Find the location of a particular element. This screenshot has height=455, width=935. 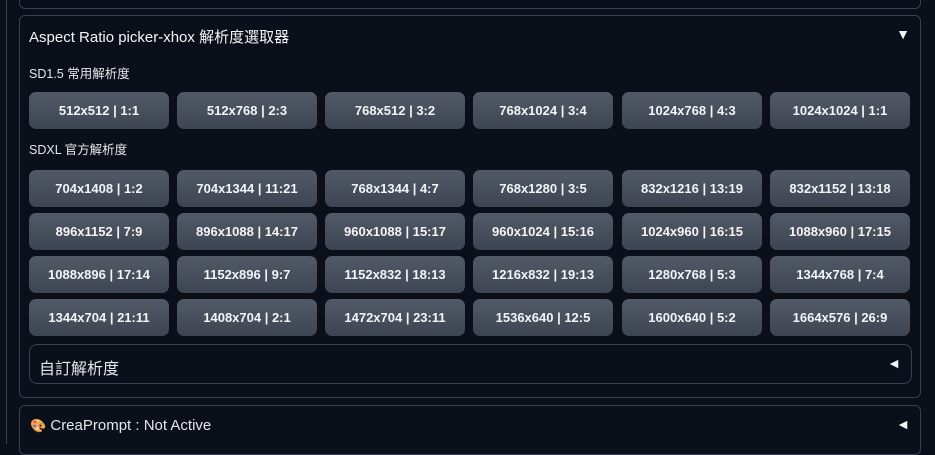

resolution-button: 768x1024 | 3:4 is located at coordinates (543, 110).